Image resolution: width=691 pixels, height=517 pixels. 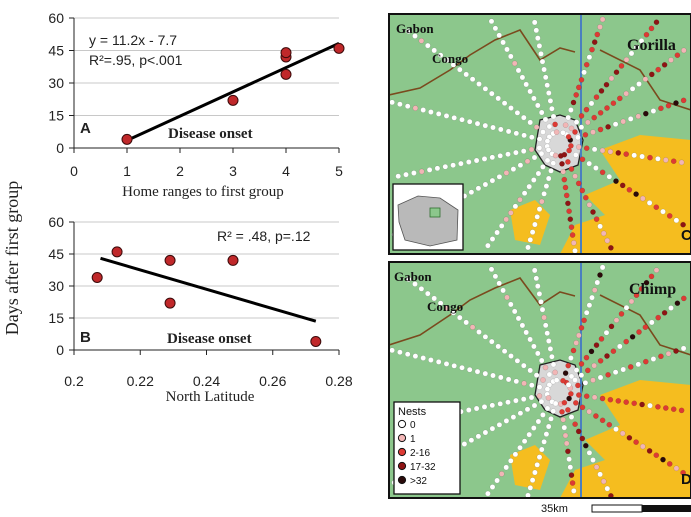 What do you see at coordinates (402, 480) in the screenshot?
I see `nests-legend-swatch` at bounding box center [402, 480].